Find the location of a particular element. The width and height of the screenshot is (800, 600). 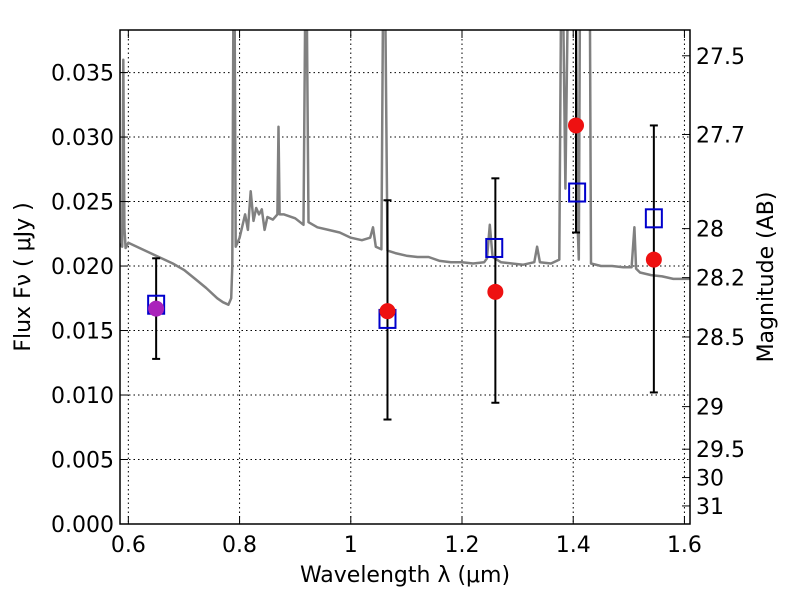

y-tick-label: 0.020 is located at coordinates (82, 267).